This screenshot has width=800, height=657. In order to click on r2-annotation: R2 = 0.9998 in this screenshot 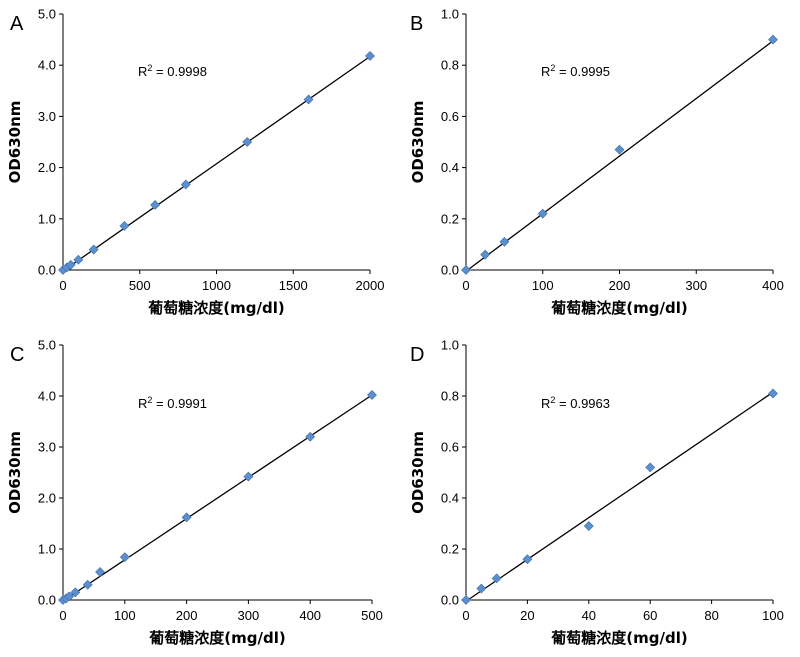, I will do `click(172, 71)`.